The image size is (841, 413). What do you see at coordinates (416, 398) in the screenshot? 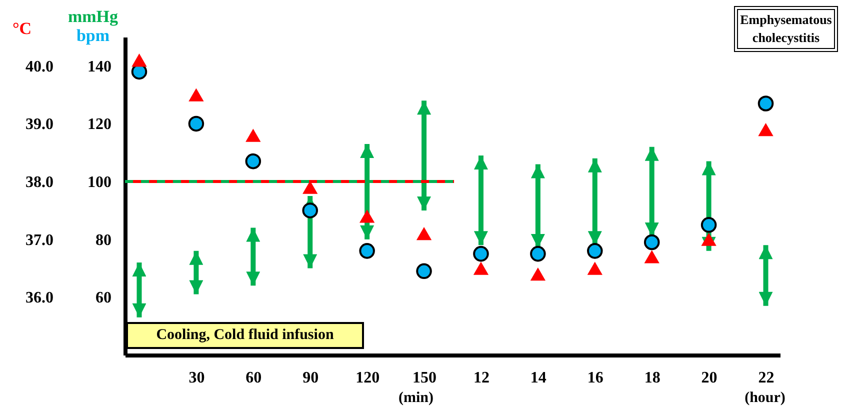
I see `text: (min)` at bounding box center [416, 398].